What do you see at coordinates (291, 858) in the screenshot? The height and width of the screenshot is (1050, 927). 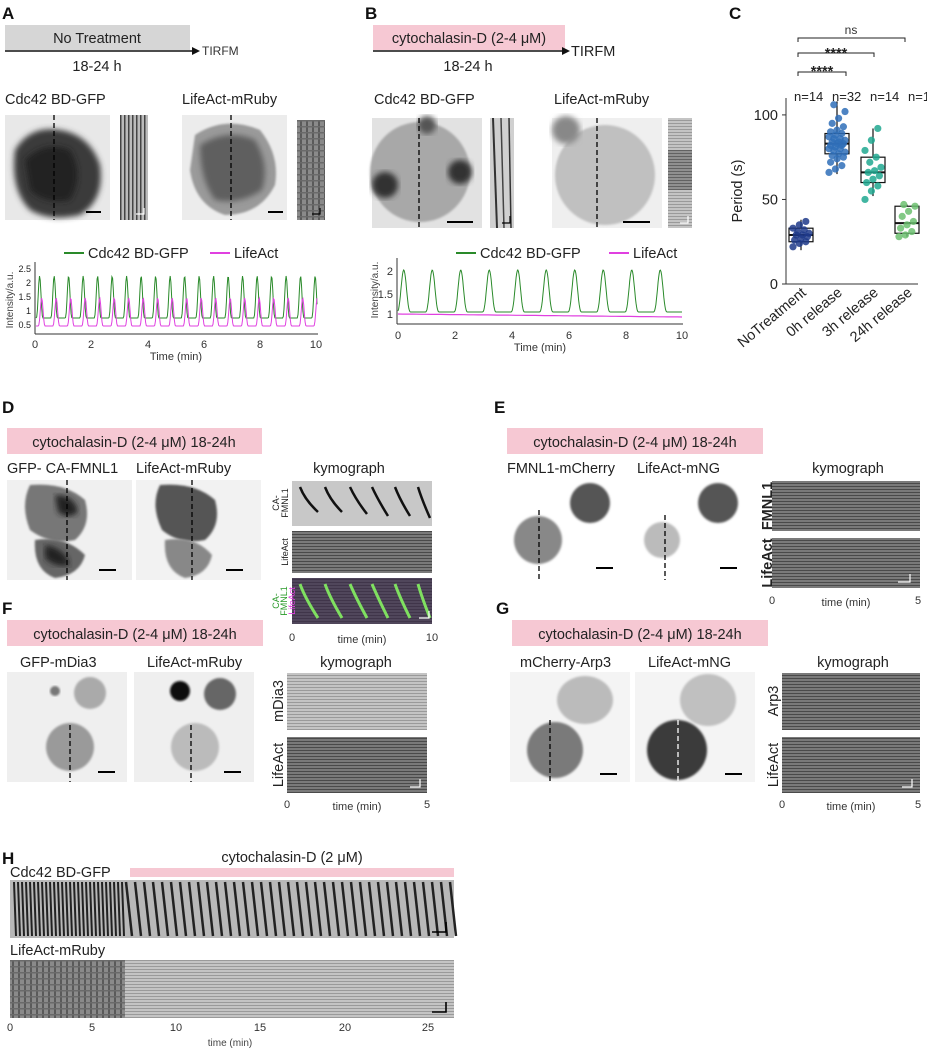 I see `drug-label: cytochalasin-D (2 μM)` at bounding box center [291, 858].